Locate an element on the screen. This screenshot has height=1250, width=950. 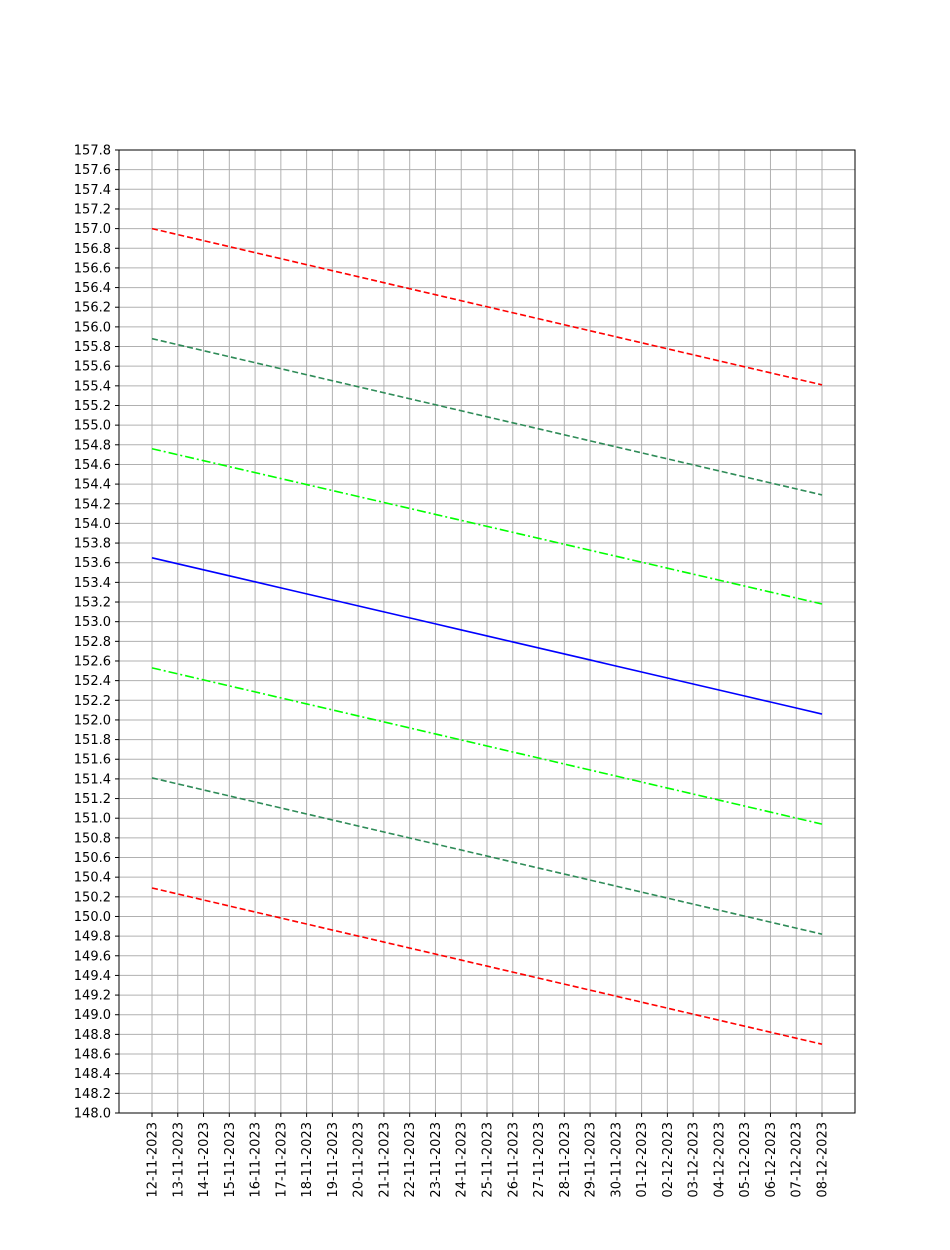
x-tick-label: 27-11-2023 is located at coordinates (539, 1160).